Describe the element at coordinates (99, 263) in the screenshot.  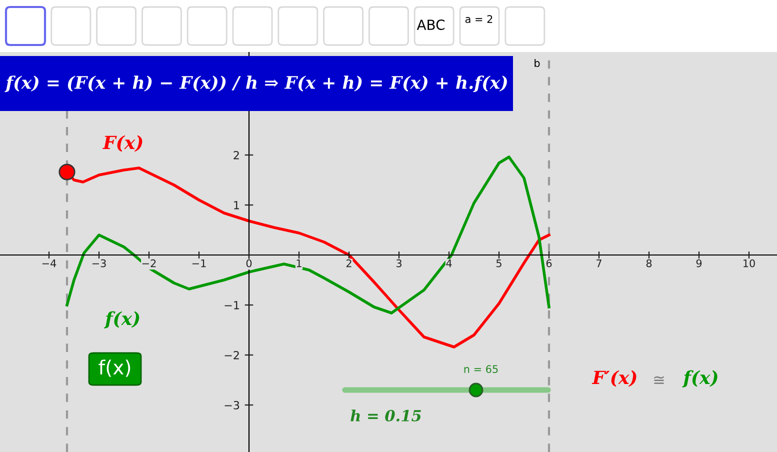
I see `x-tick-label: −3` at that location.